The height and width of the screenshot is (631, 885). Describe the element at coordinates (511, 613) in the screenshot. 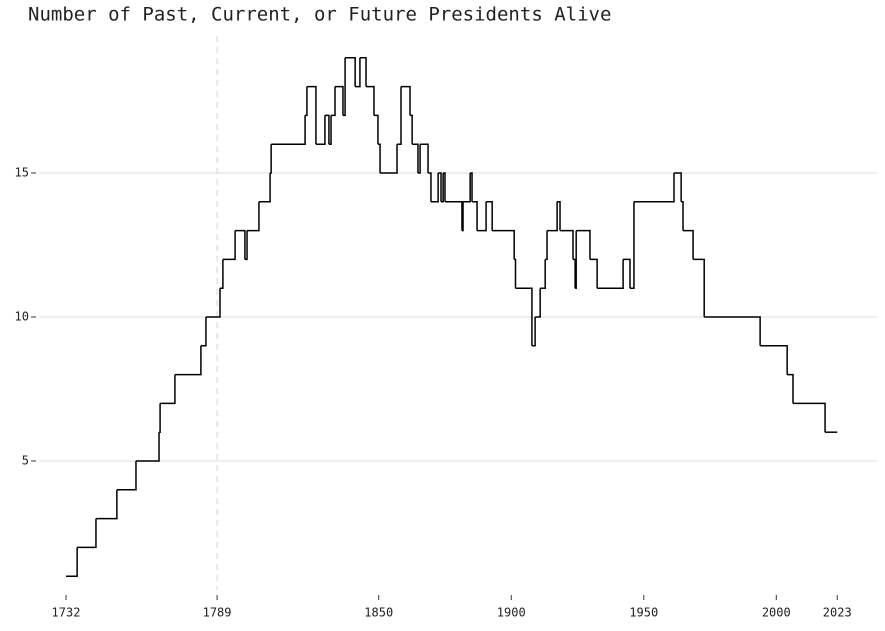

I see `x-tick-label: 1900` at that location.